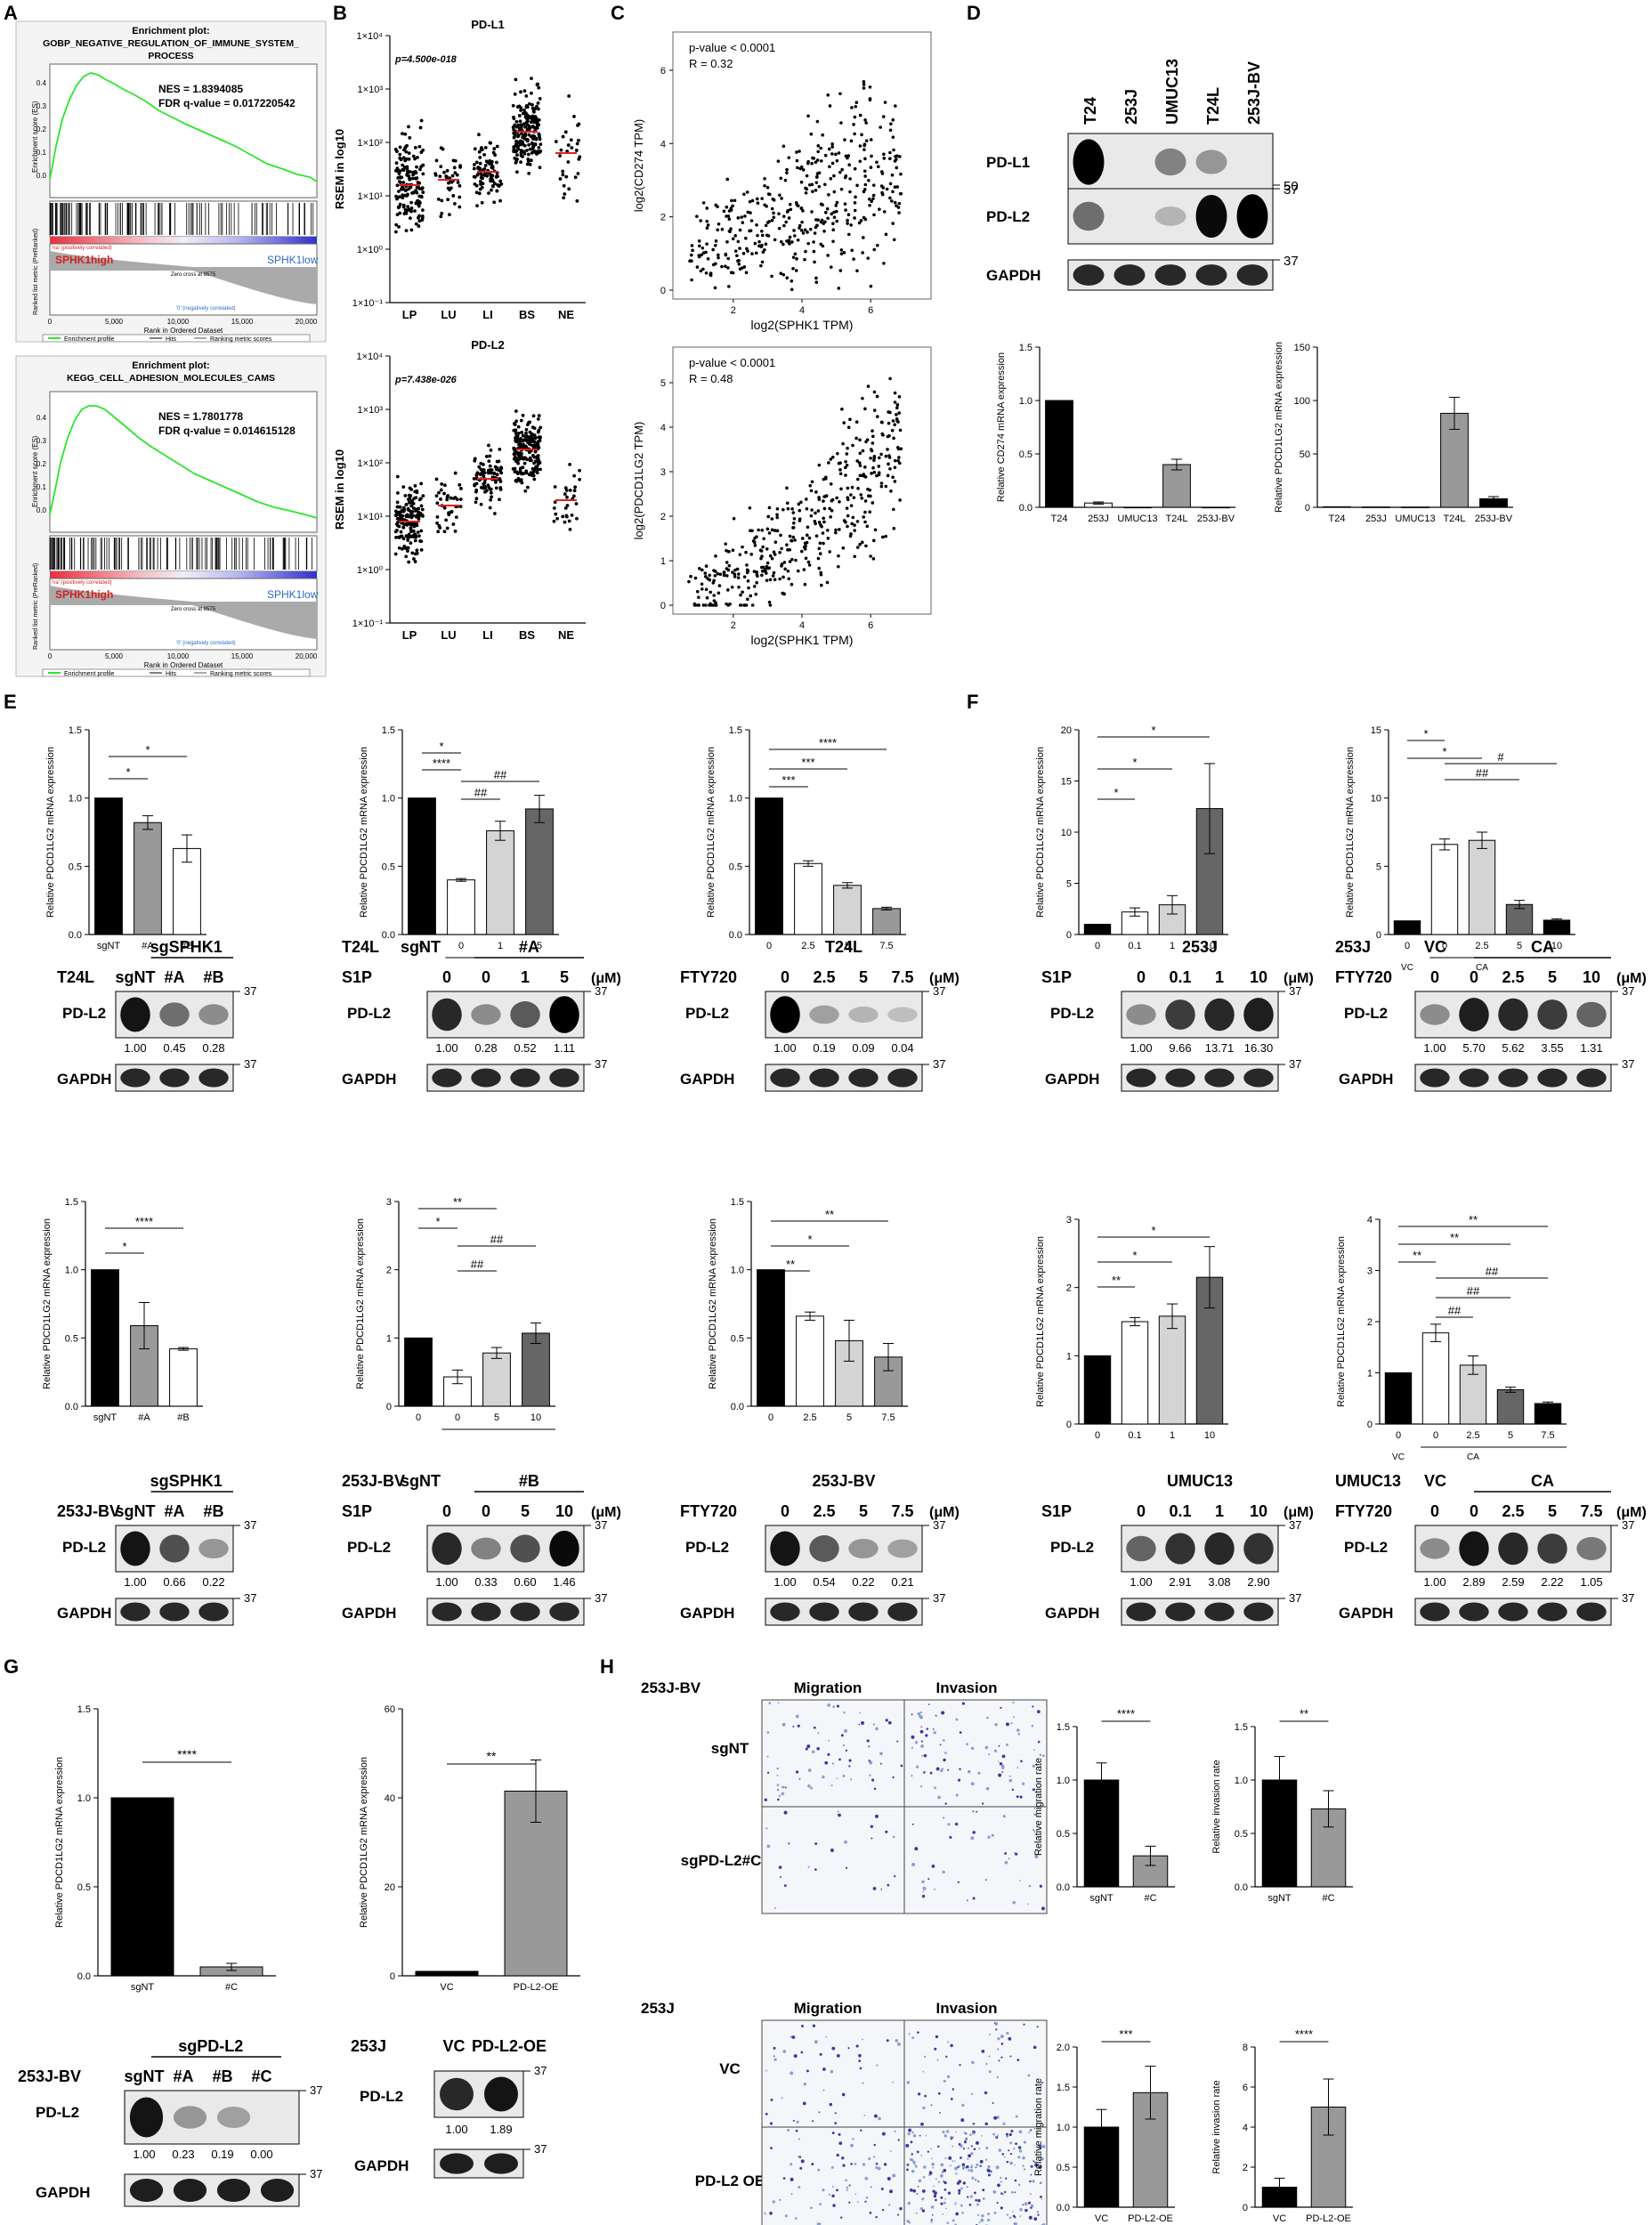  I want to click on category-label: 0.1, so click(1134, 1435).